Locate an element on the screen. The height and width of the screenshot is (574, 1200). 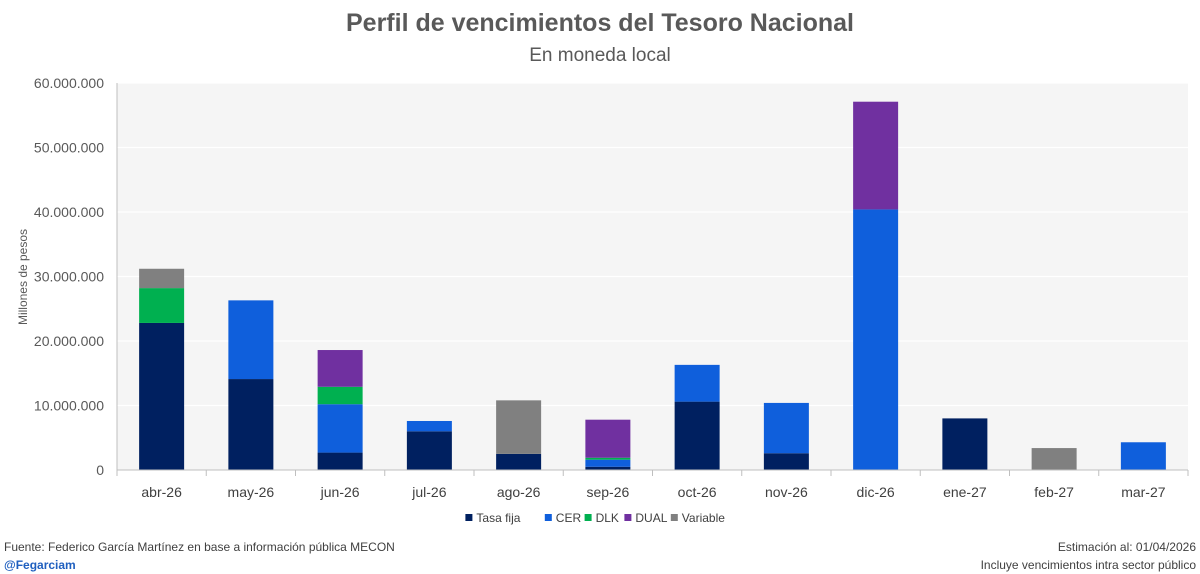
legend-label-variable: Variable is located at coordinates (703, 518).